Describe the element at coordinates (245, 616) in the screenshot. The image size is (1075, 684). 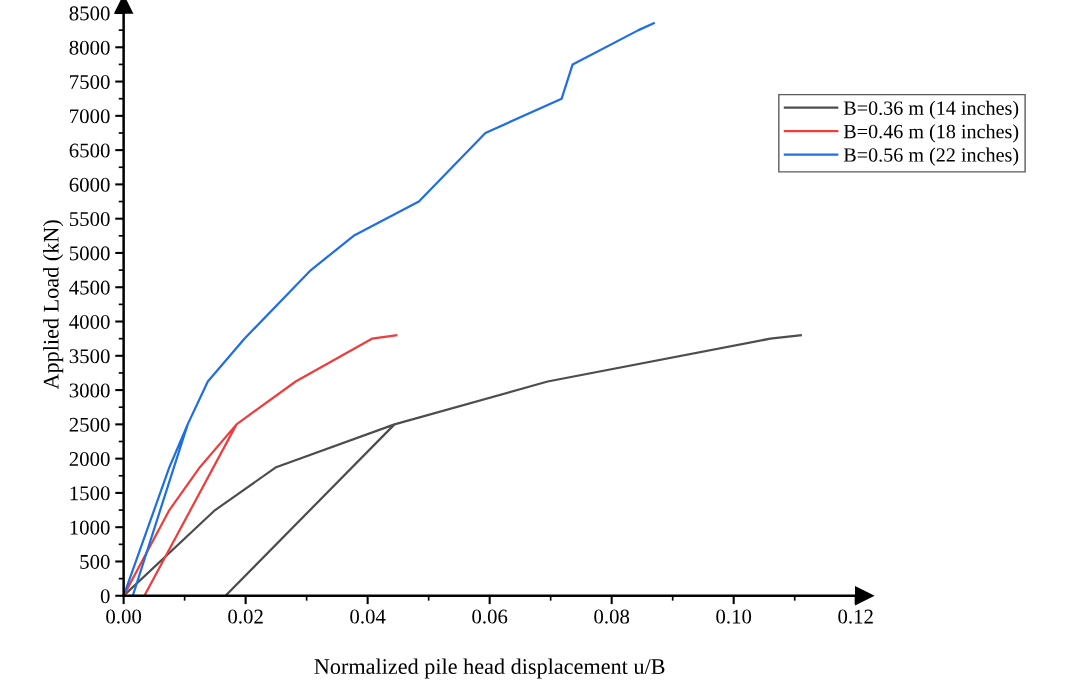
I see `x-tick-label: 0.02` at that location.